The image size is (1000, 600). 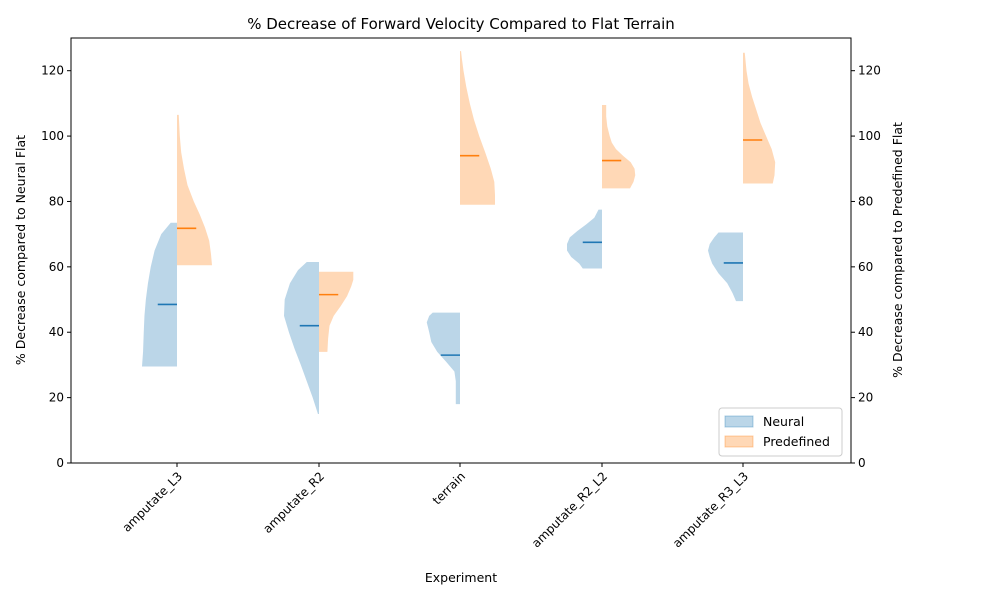 I want to click on left-y-tick-label: 120, so click(x=52, y=71).